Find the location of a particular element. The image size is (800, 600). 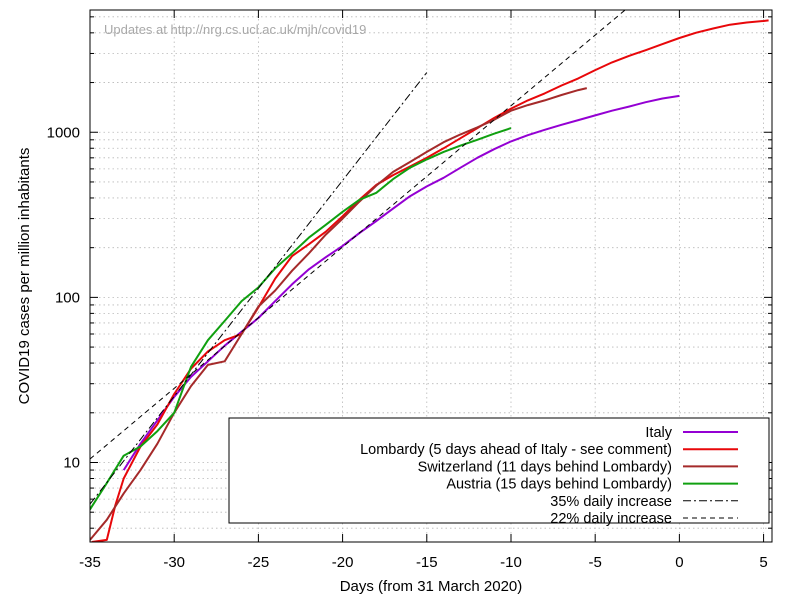

legend-box is located at coordinates (499, 470).